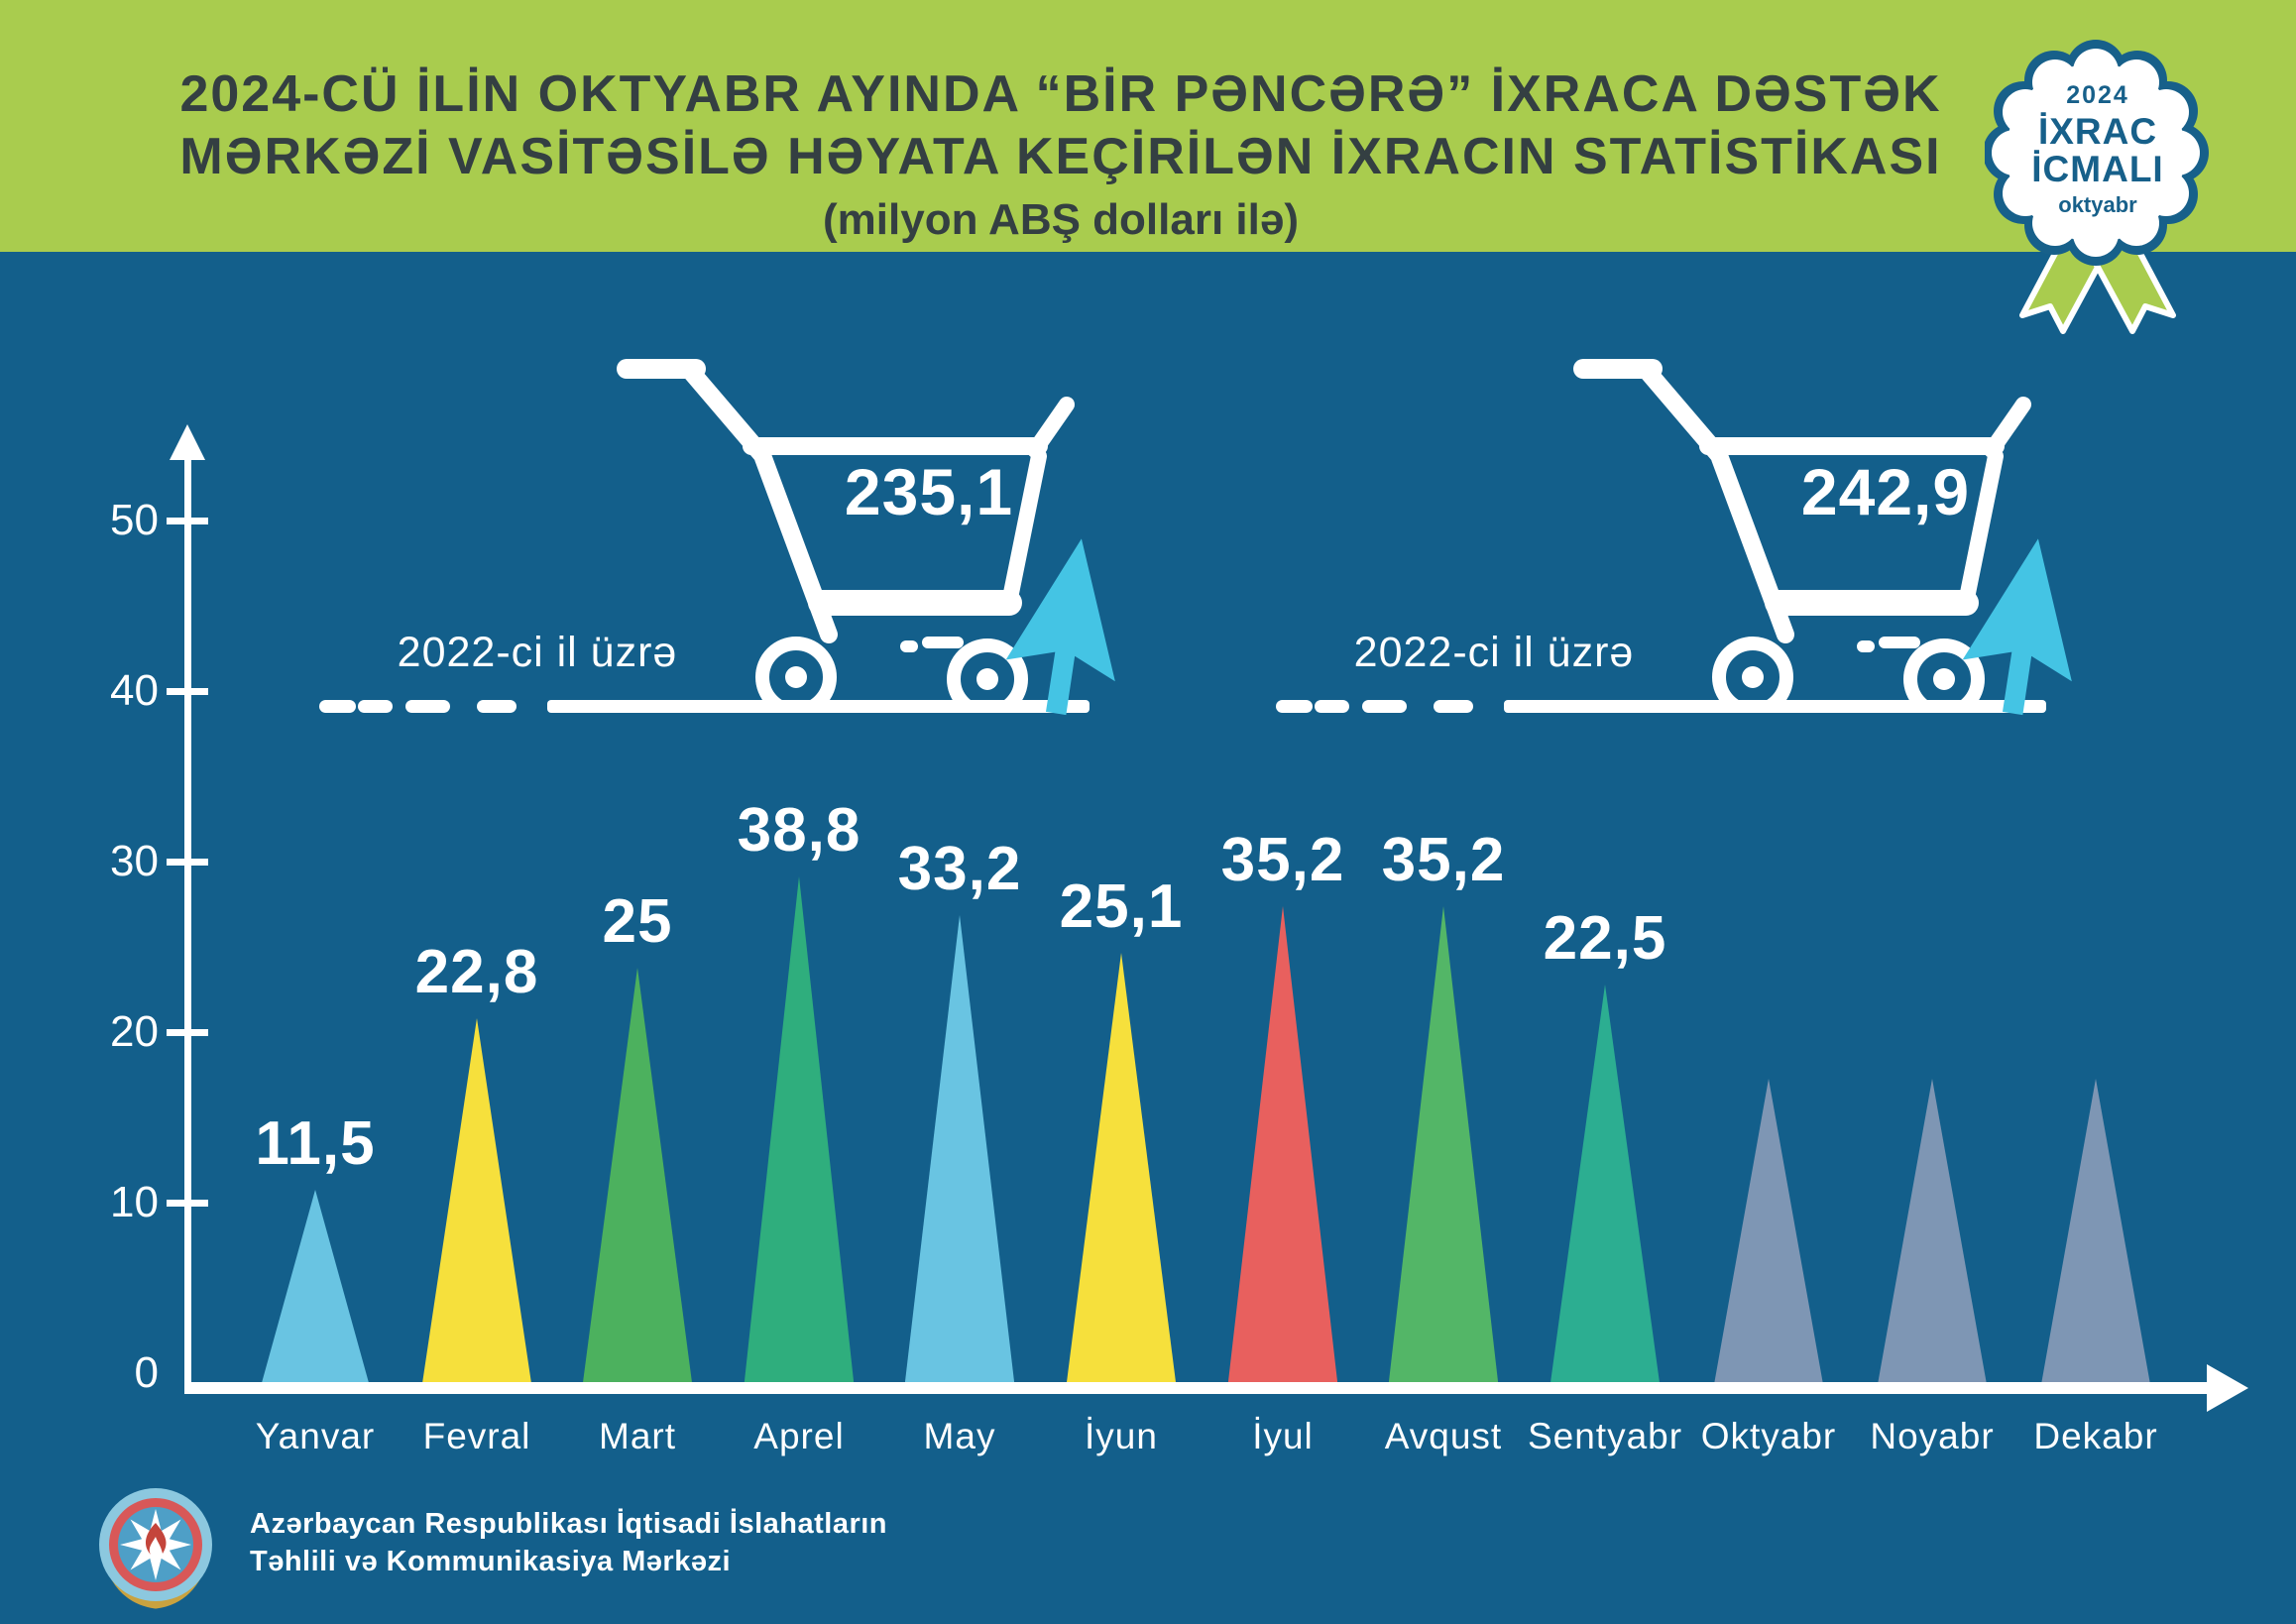 This screenshot has height=1624, width=2296. Describe the element at coordinates (799, 1436) in the screenshot. I see `x-axis-label-aprel: Aprel` at that location.